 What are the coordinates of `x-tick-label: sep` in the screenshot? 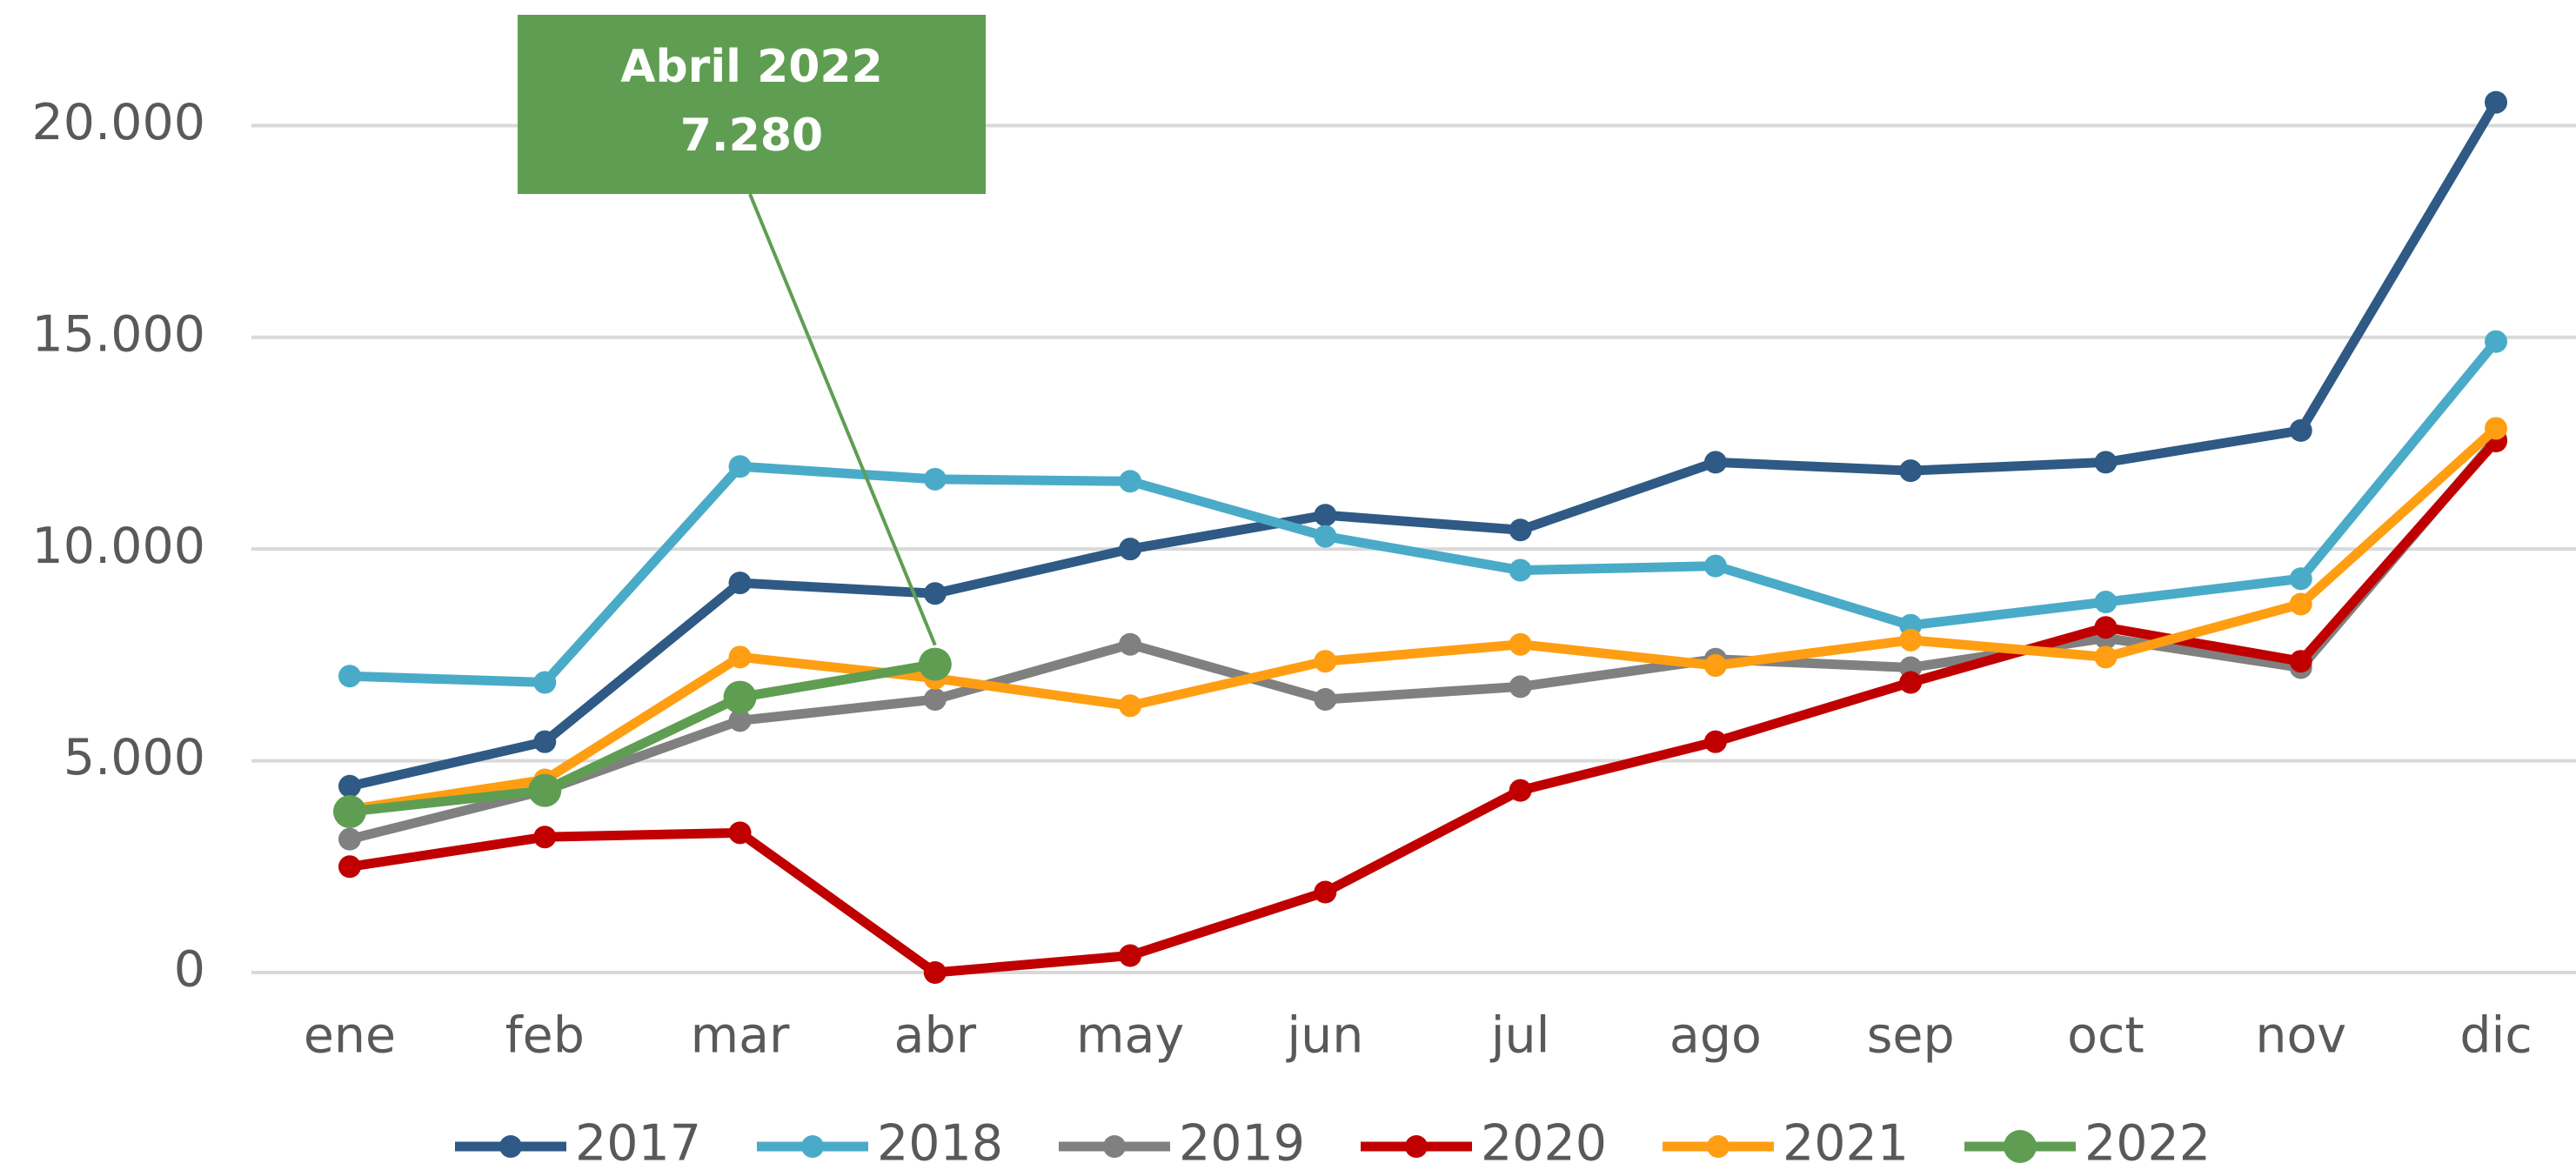 It's located at (1911, 1036).